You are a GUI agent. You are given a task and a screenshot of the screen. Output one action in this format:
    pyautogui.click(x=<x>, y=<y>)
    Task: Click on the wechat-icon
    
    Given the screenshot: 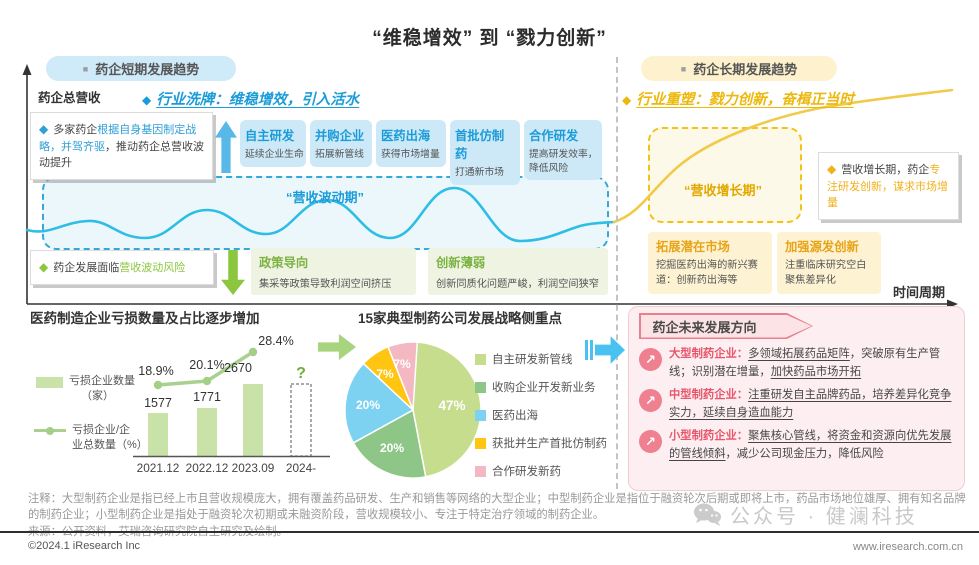 What is the action you would take?
    pyautogui.click(x=707, y=514)
    